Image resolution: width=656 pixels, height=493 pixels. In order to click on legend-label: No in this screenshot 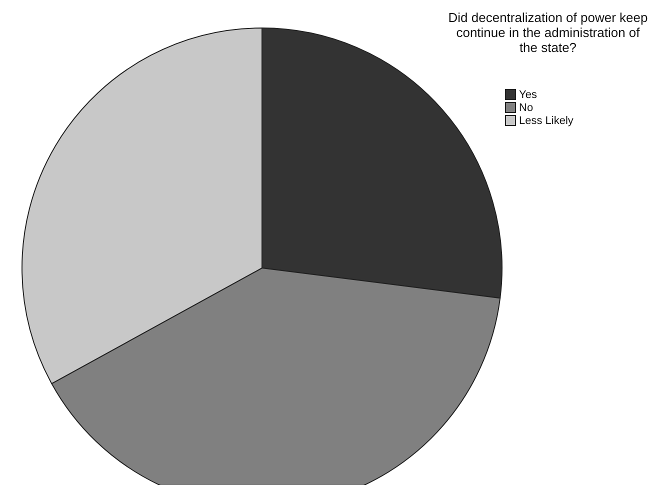, I will do `click(526, 108)`.